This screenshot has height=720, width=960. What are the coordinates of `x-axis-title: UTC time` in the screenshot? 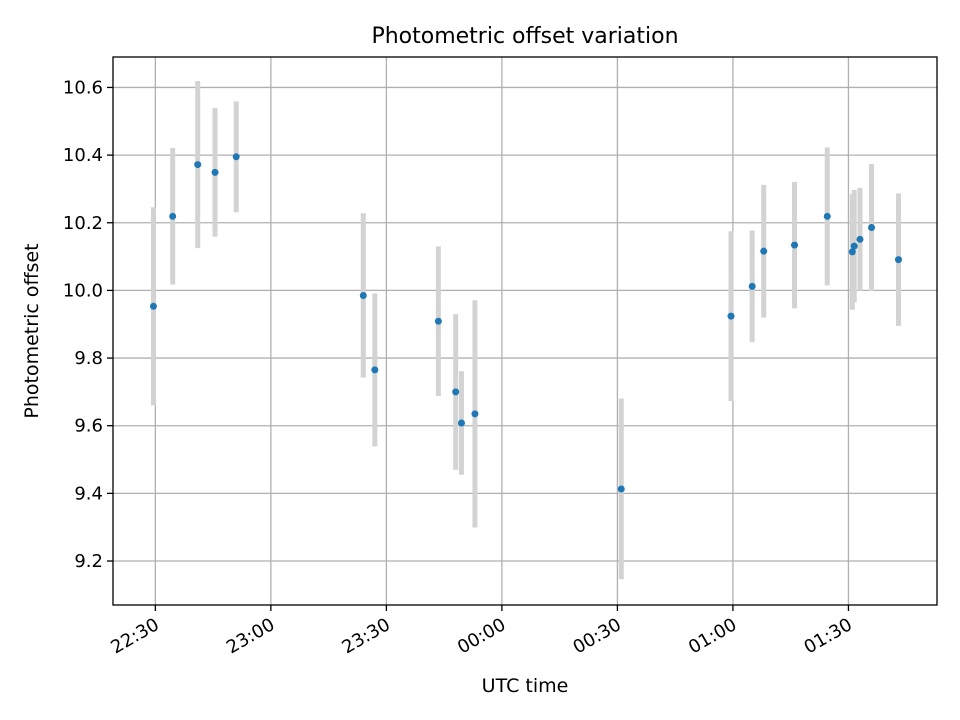 It's located at (525, 686).